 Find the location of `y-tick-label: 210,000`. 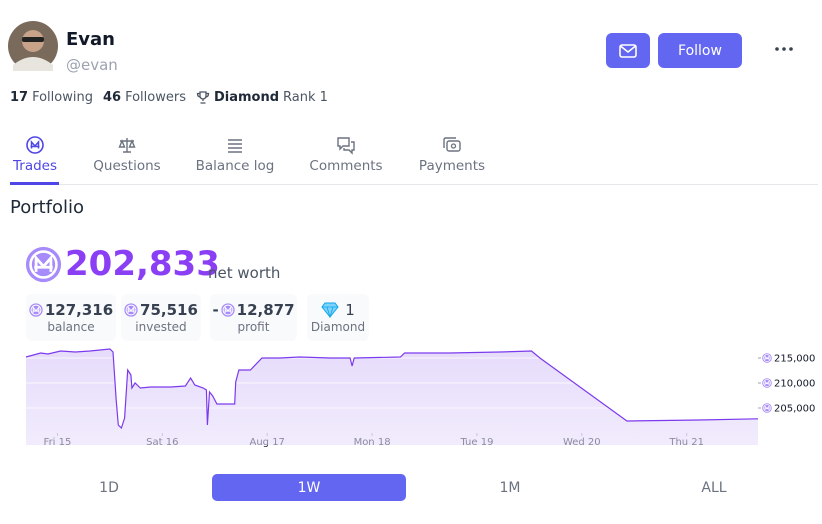

y-tick-label: 210,000 is located at coordinates (794, 384).